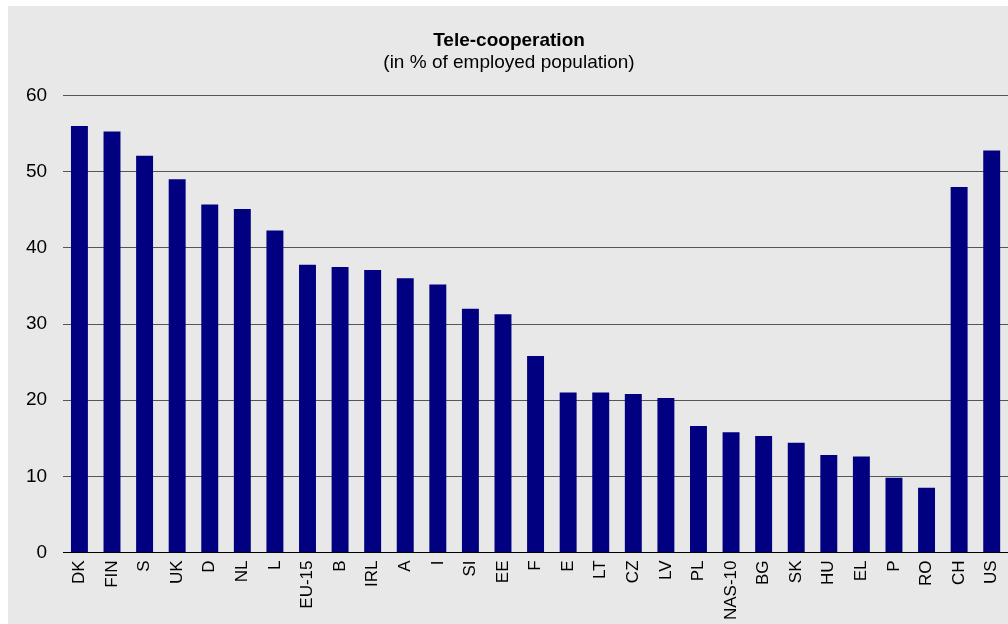  Describe the element at coordinates (36, 475) in the screenshot. I see `y-tick-label: 10` at that location.